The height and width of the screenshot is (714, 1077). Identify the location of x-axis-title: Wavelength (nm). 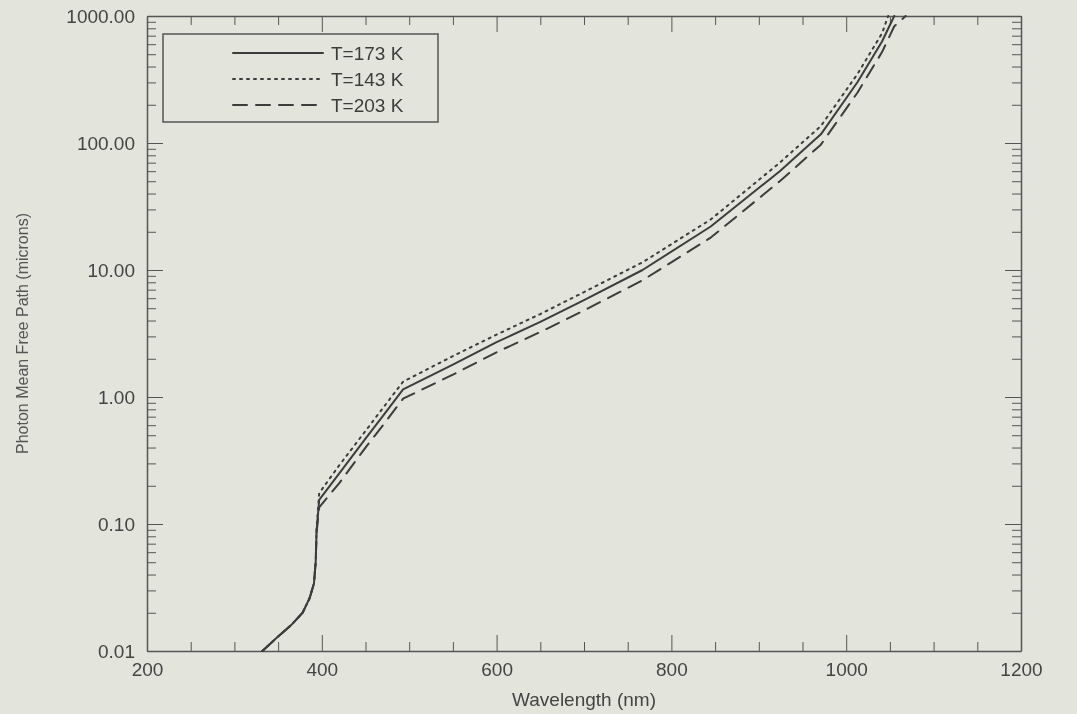
(584, 699).